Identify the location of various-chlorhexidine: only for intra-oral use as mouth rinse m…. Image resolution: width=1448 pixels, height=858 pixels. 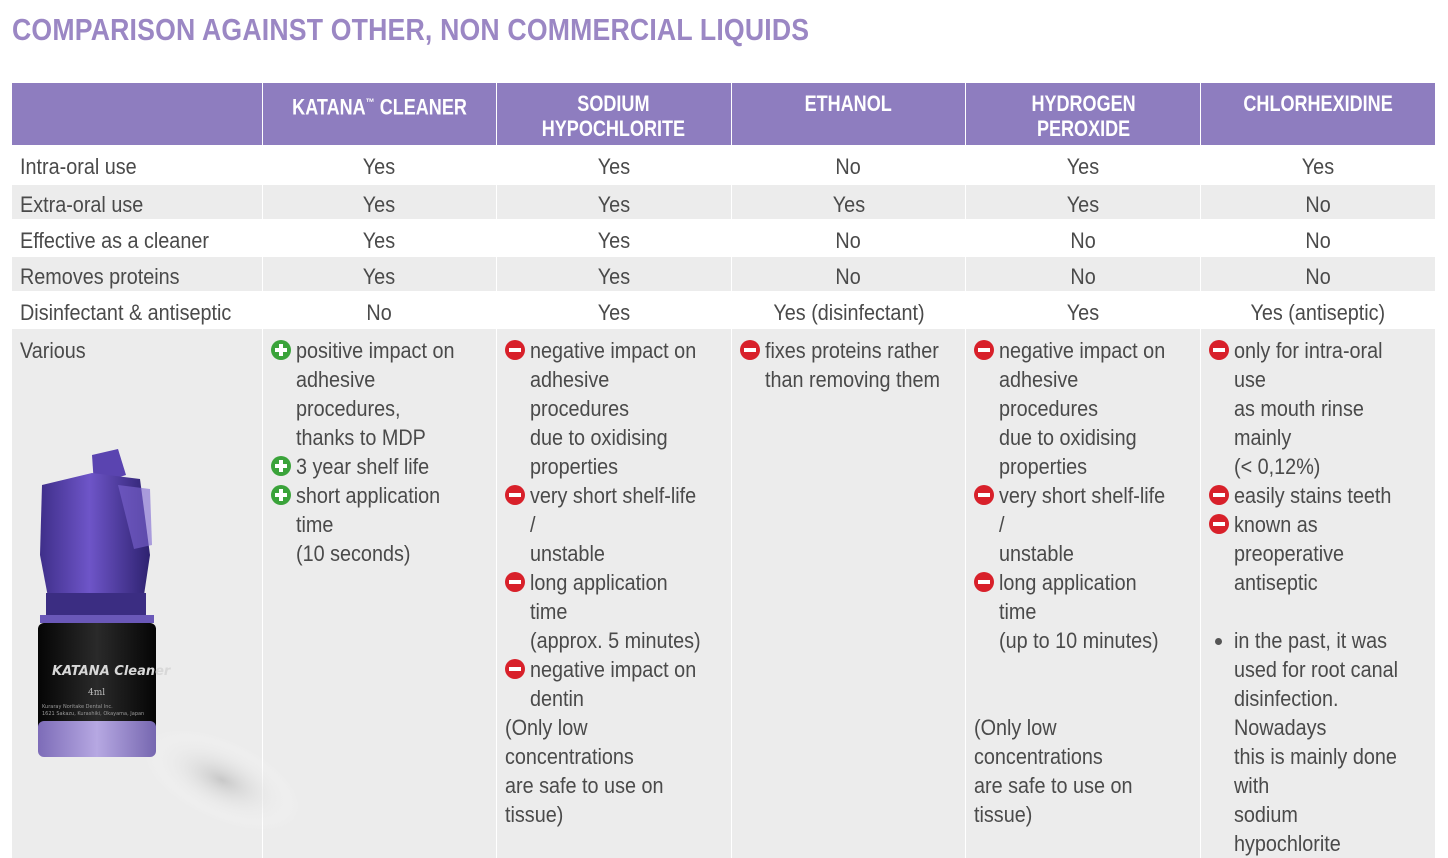
(1317, 592).